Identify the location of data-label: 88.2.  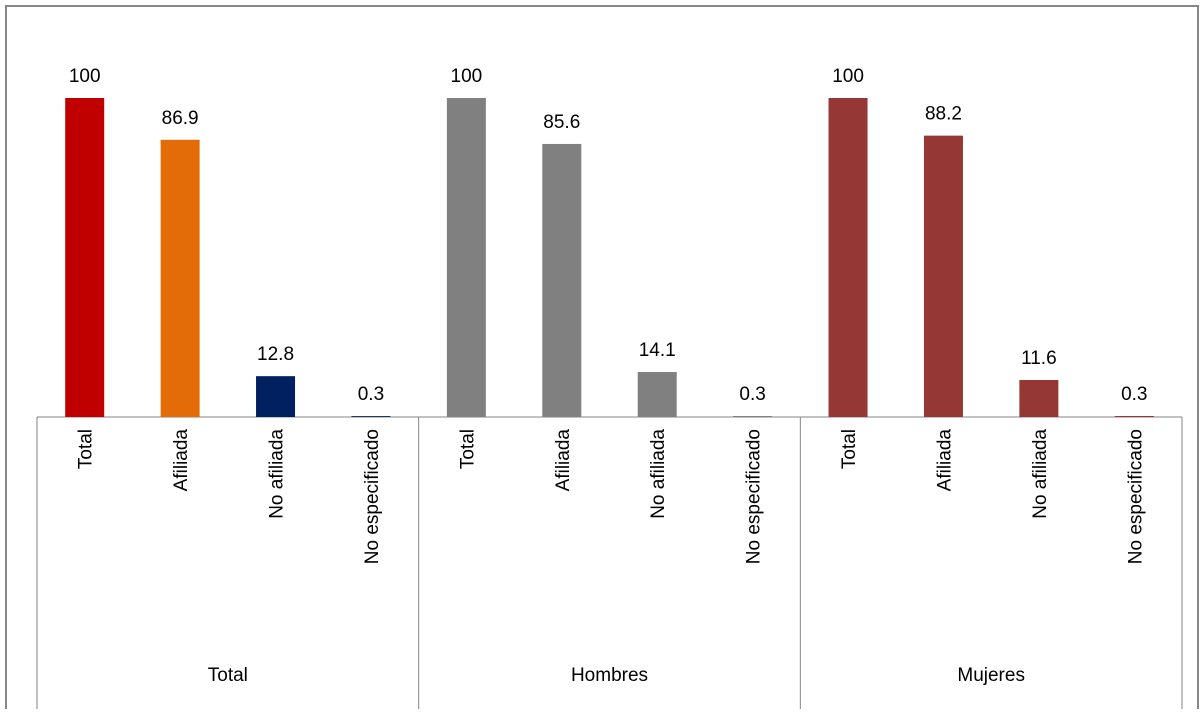
(943, 114).